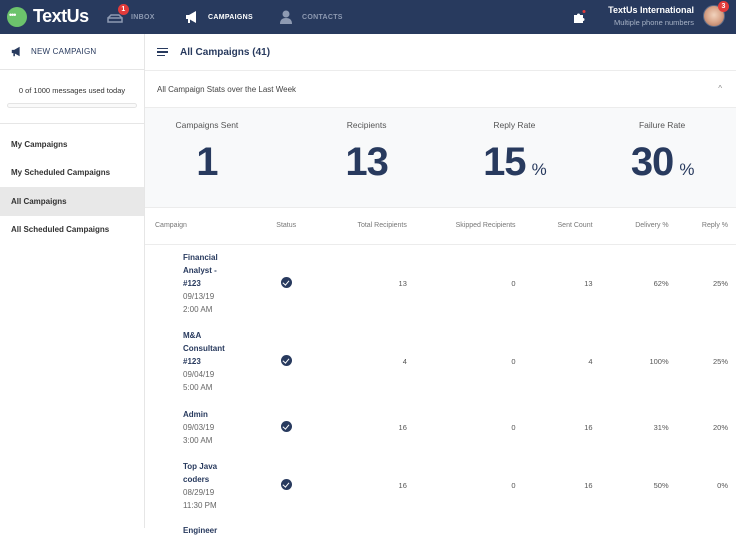 This screenshot has height=548, width=736. I want to click on campaign-name: M&A Consultant #123, so click(204, 348).